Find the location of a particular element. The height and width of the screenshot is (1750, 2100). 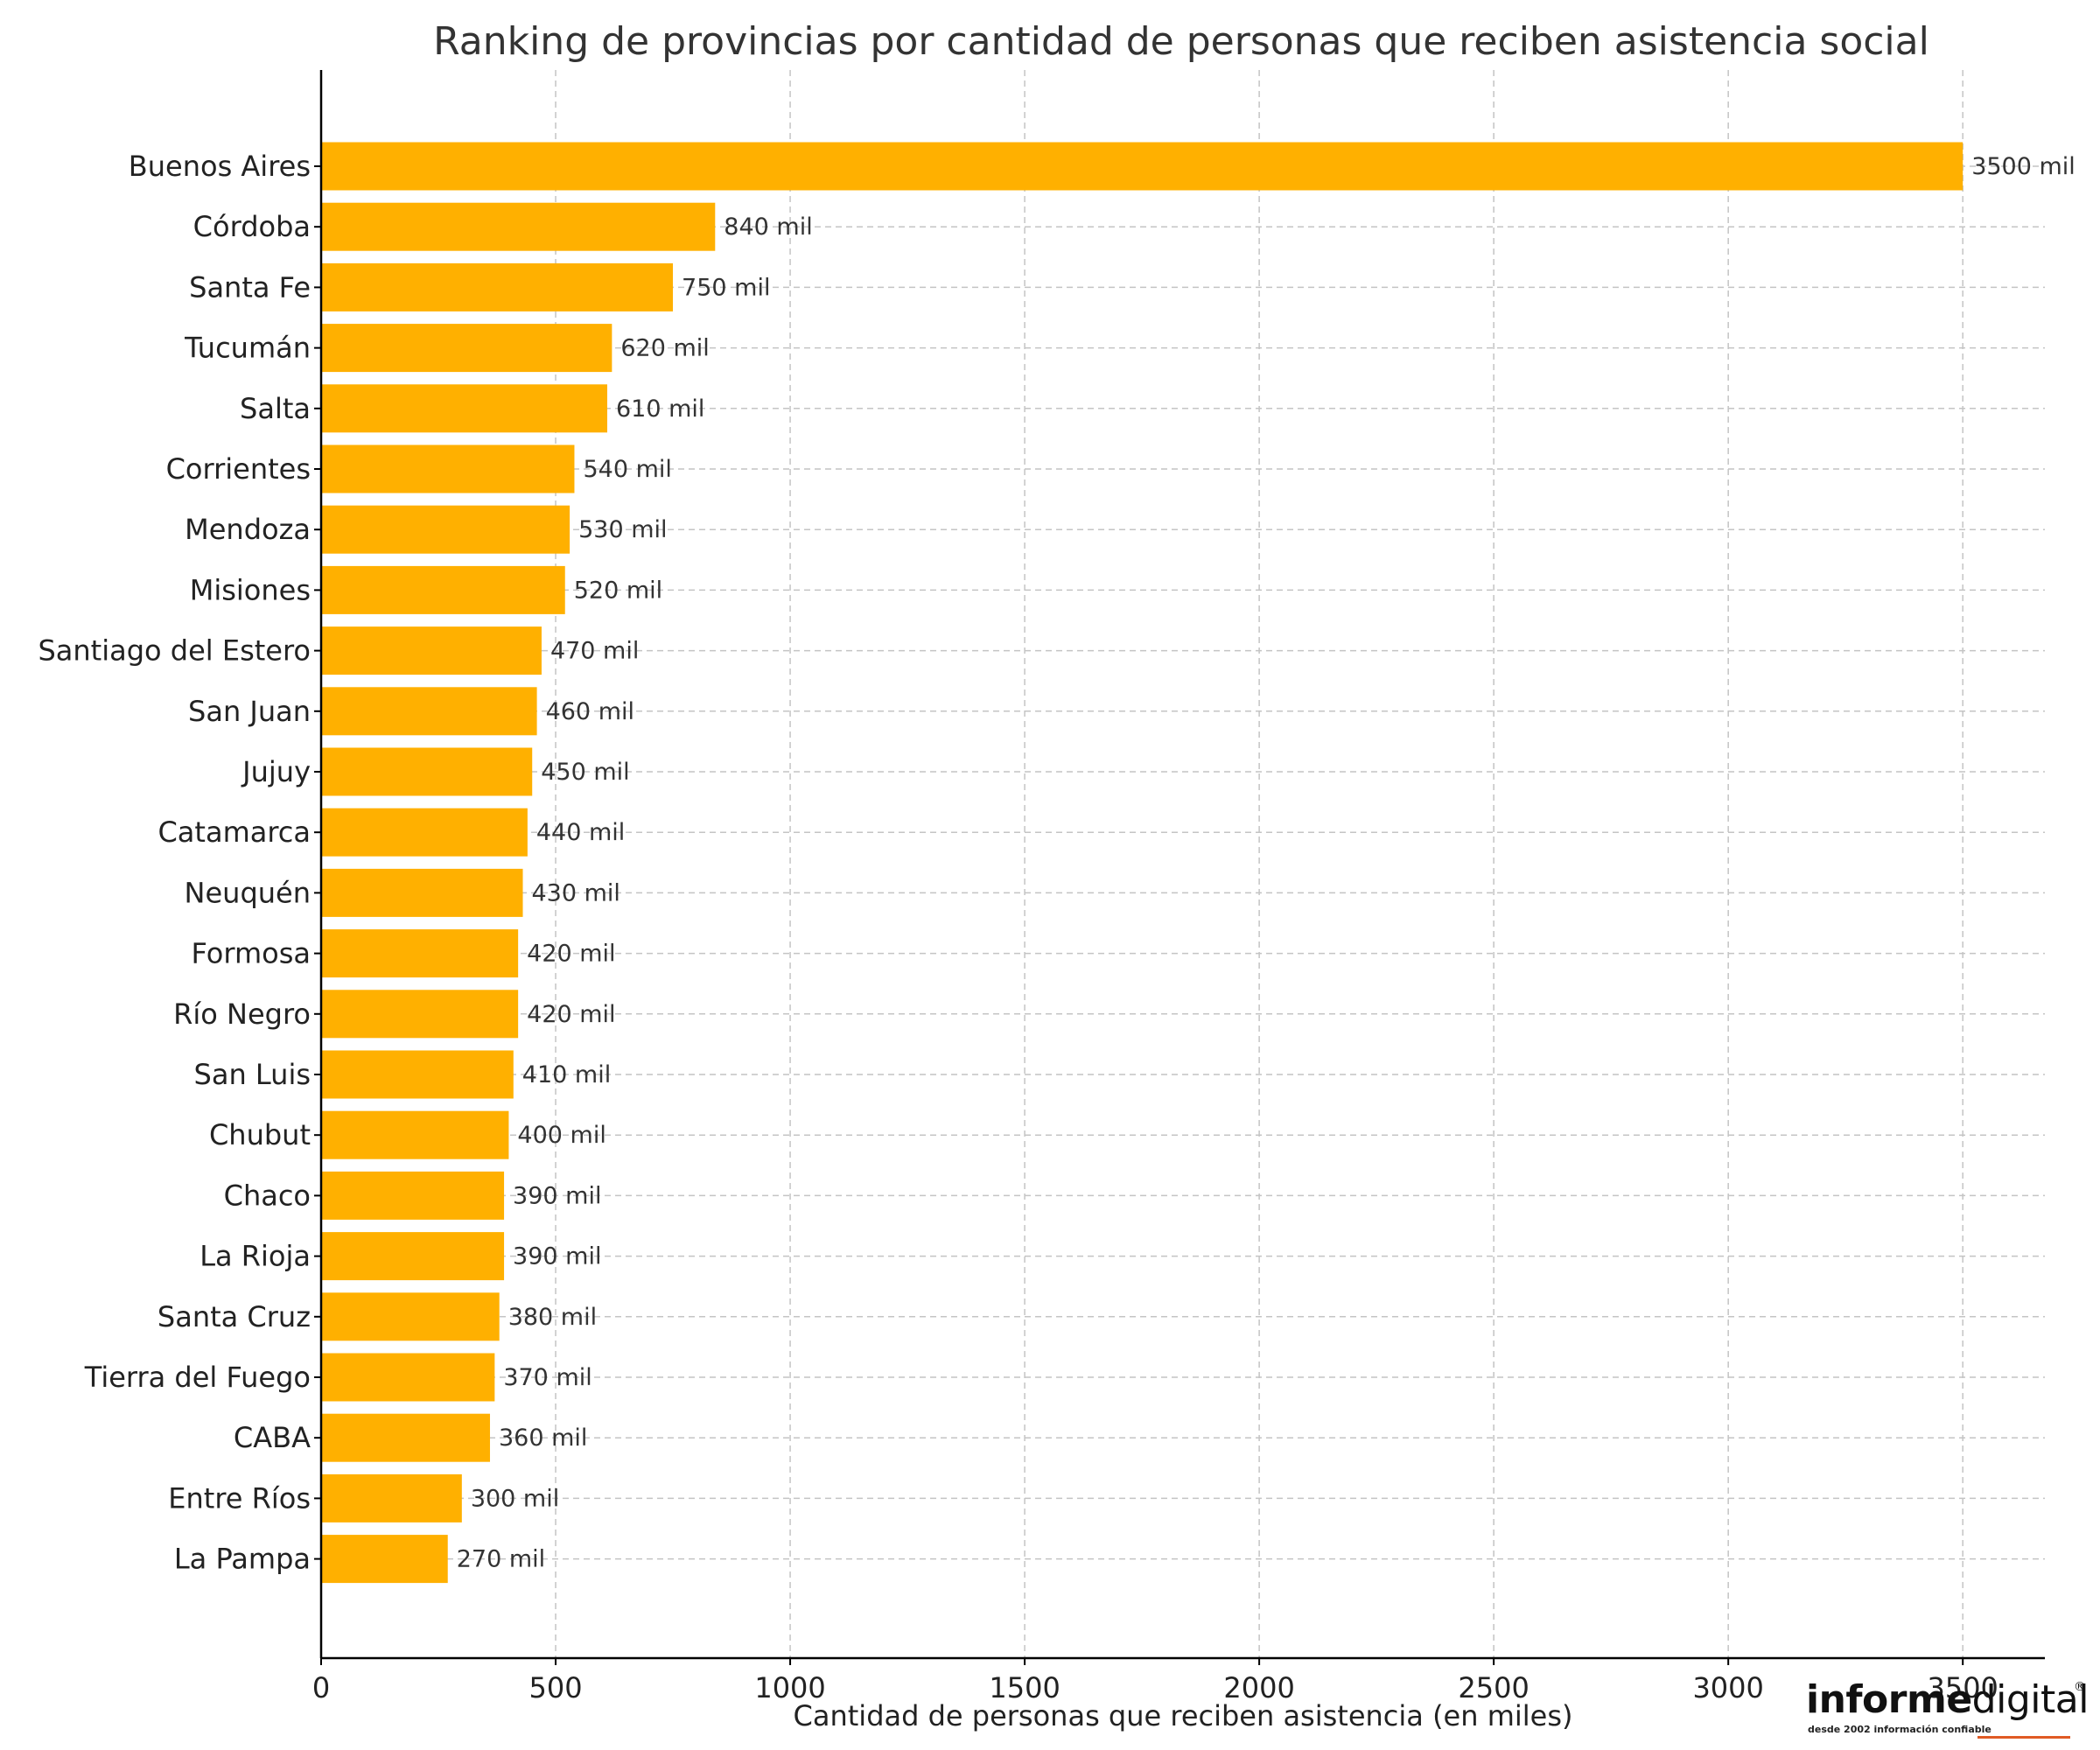

y-tick-label: Mendoza is located at coordinates (248, 529).